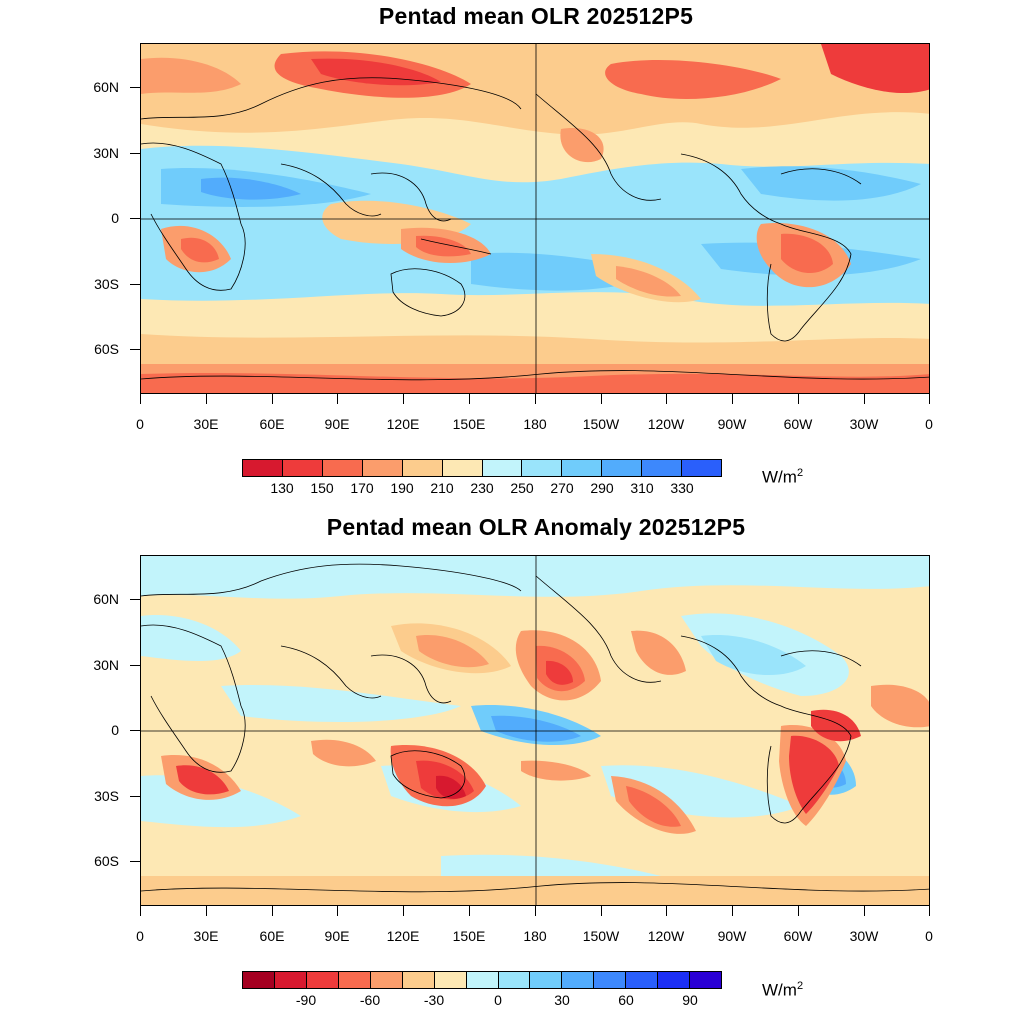 The height and width of the screenshot is (1024, 1024). What do you see at coordinates (798, 936) in the screenshot?
I see `x-tick-label: 60W` at bounding box center [798, 936].